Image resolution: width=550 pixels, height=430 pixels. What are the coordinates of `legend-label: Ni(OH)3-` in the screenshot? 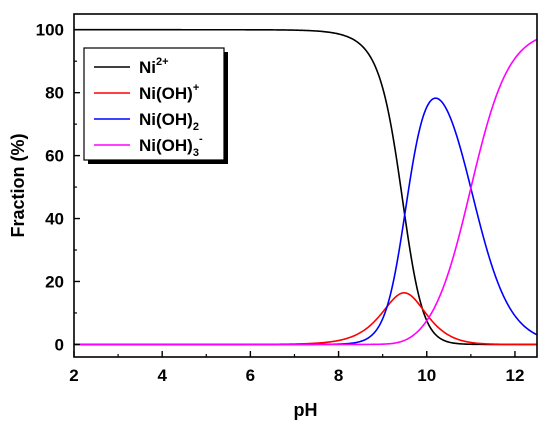 It's located at (171, 146).